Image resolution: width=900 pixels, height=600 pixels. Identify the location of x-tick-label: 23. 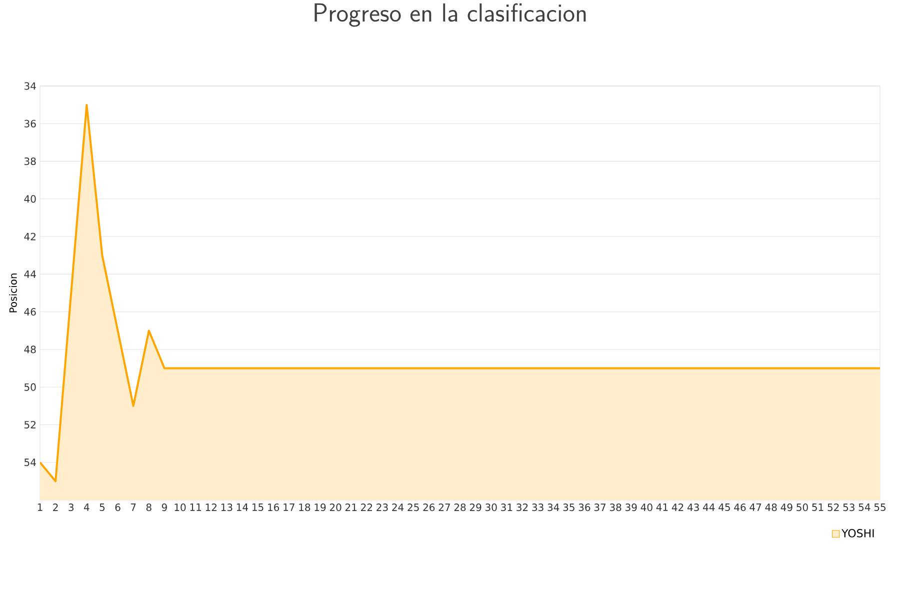
(382, 508).